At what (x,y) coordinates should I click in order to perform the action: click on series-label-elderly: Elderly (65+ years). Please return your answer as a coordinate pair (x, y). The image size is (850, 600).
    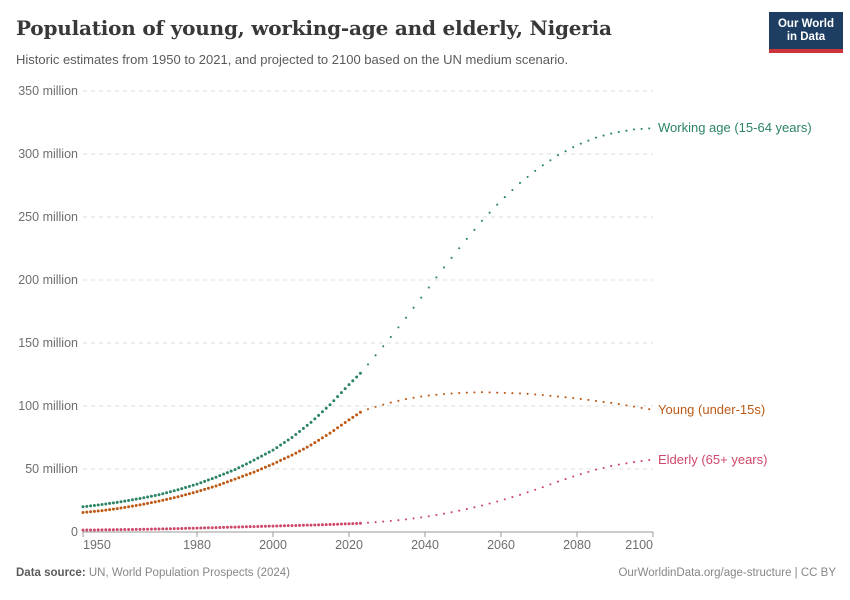
    Looking at the image, I should click on (713, 459).